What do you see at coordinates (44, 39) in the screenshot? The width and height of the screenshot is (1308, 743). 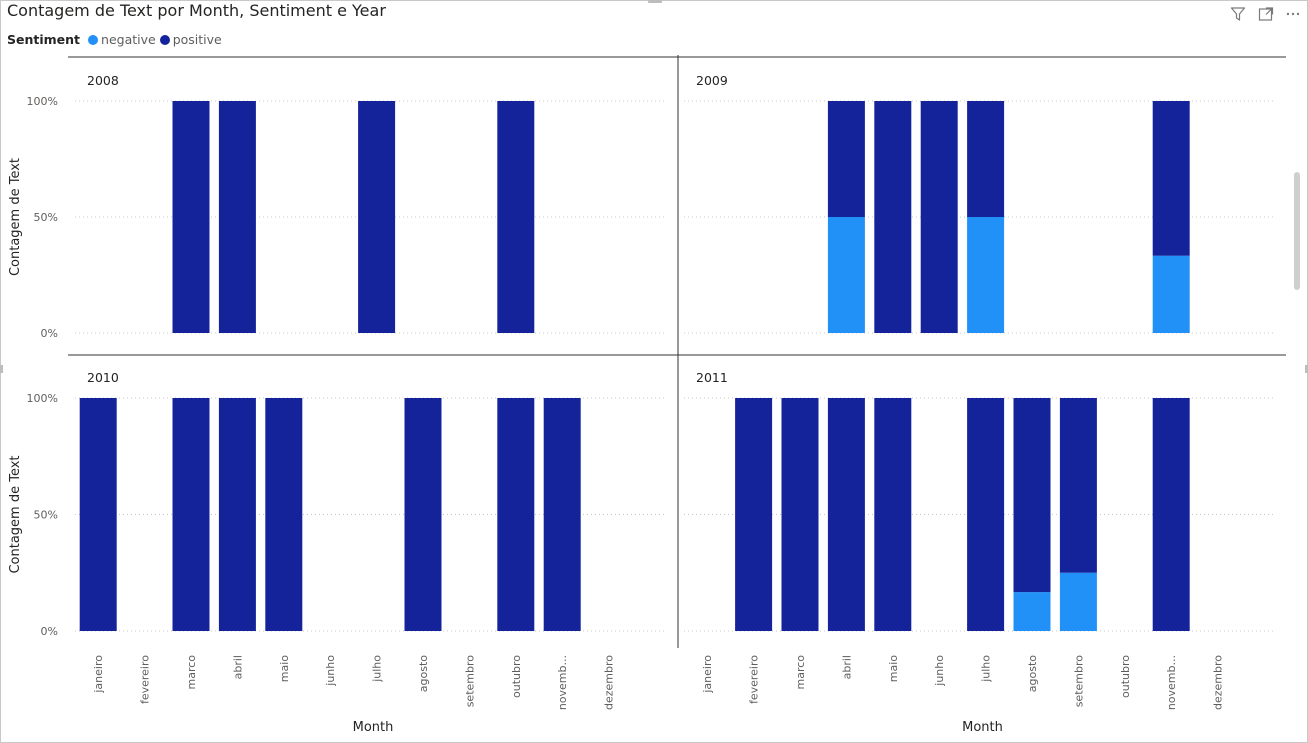 I see `legend-title: Sentiment` at bounding box center [44, 39].